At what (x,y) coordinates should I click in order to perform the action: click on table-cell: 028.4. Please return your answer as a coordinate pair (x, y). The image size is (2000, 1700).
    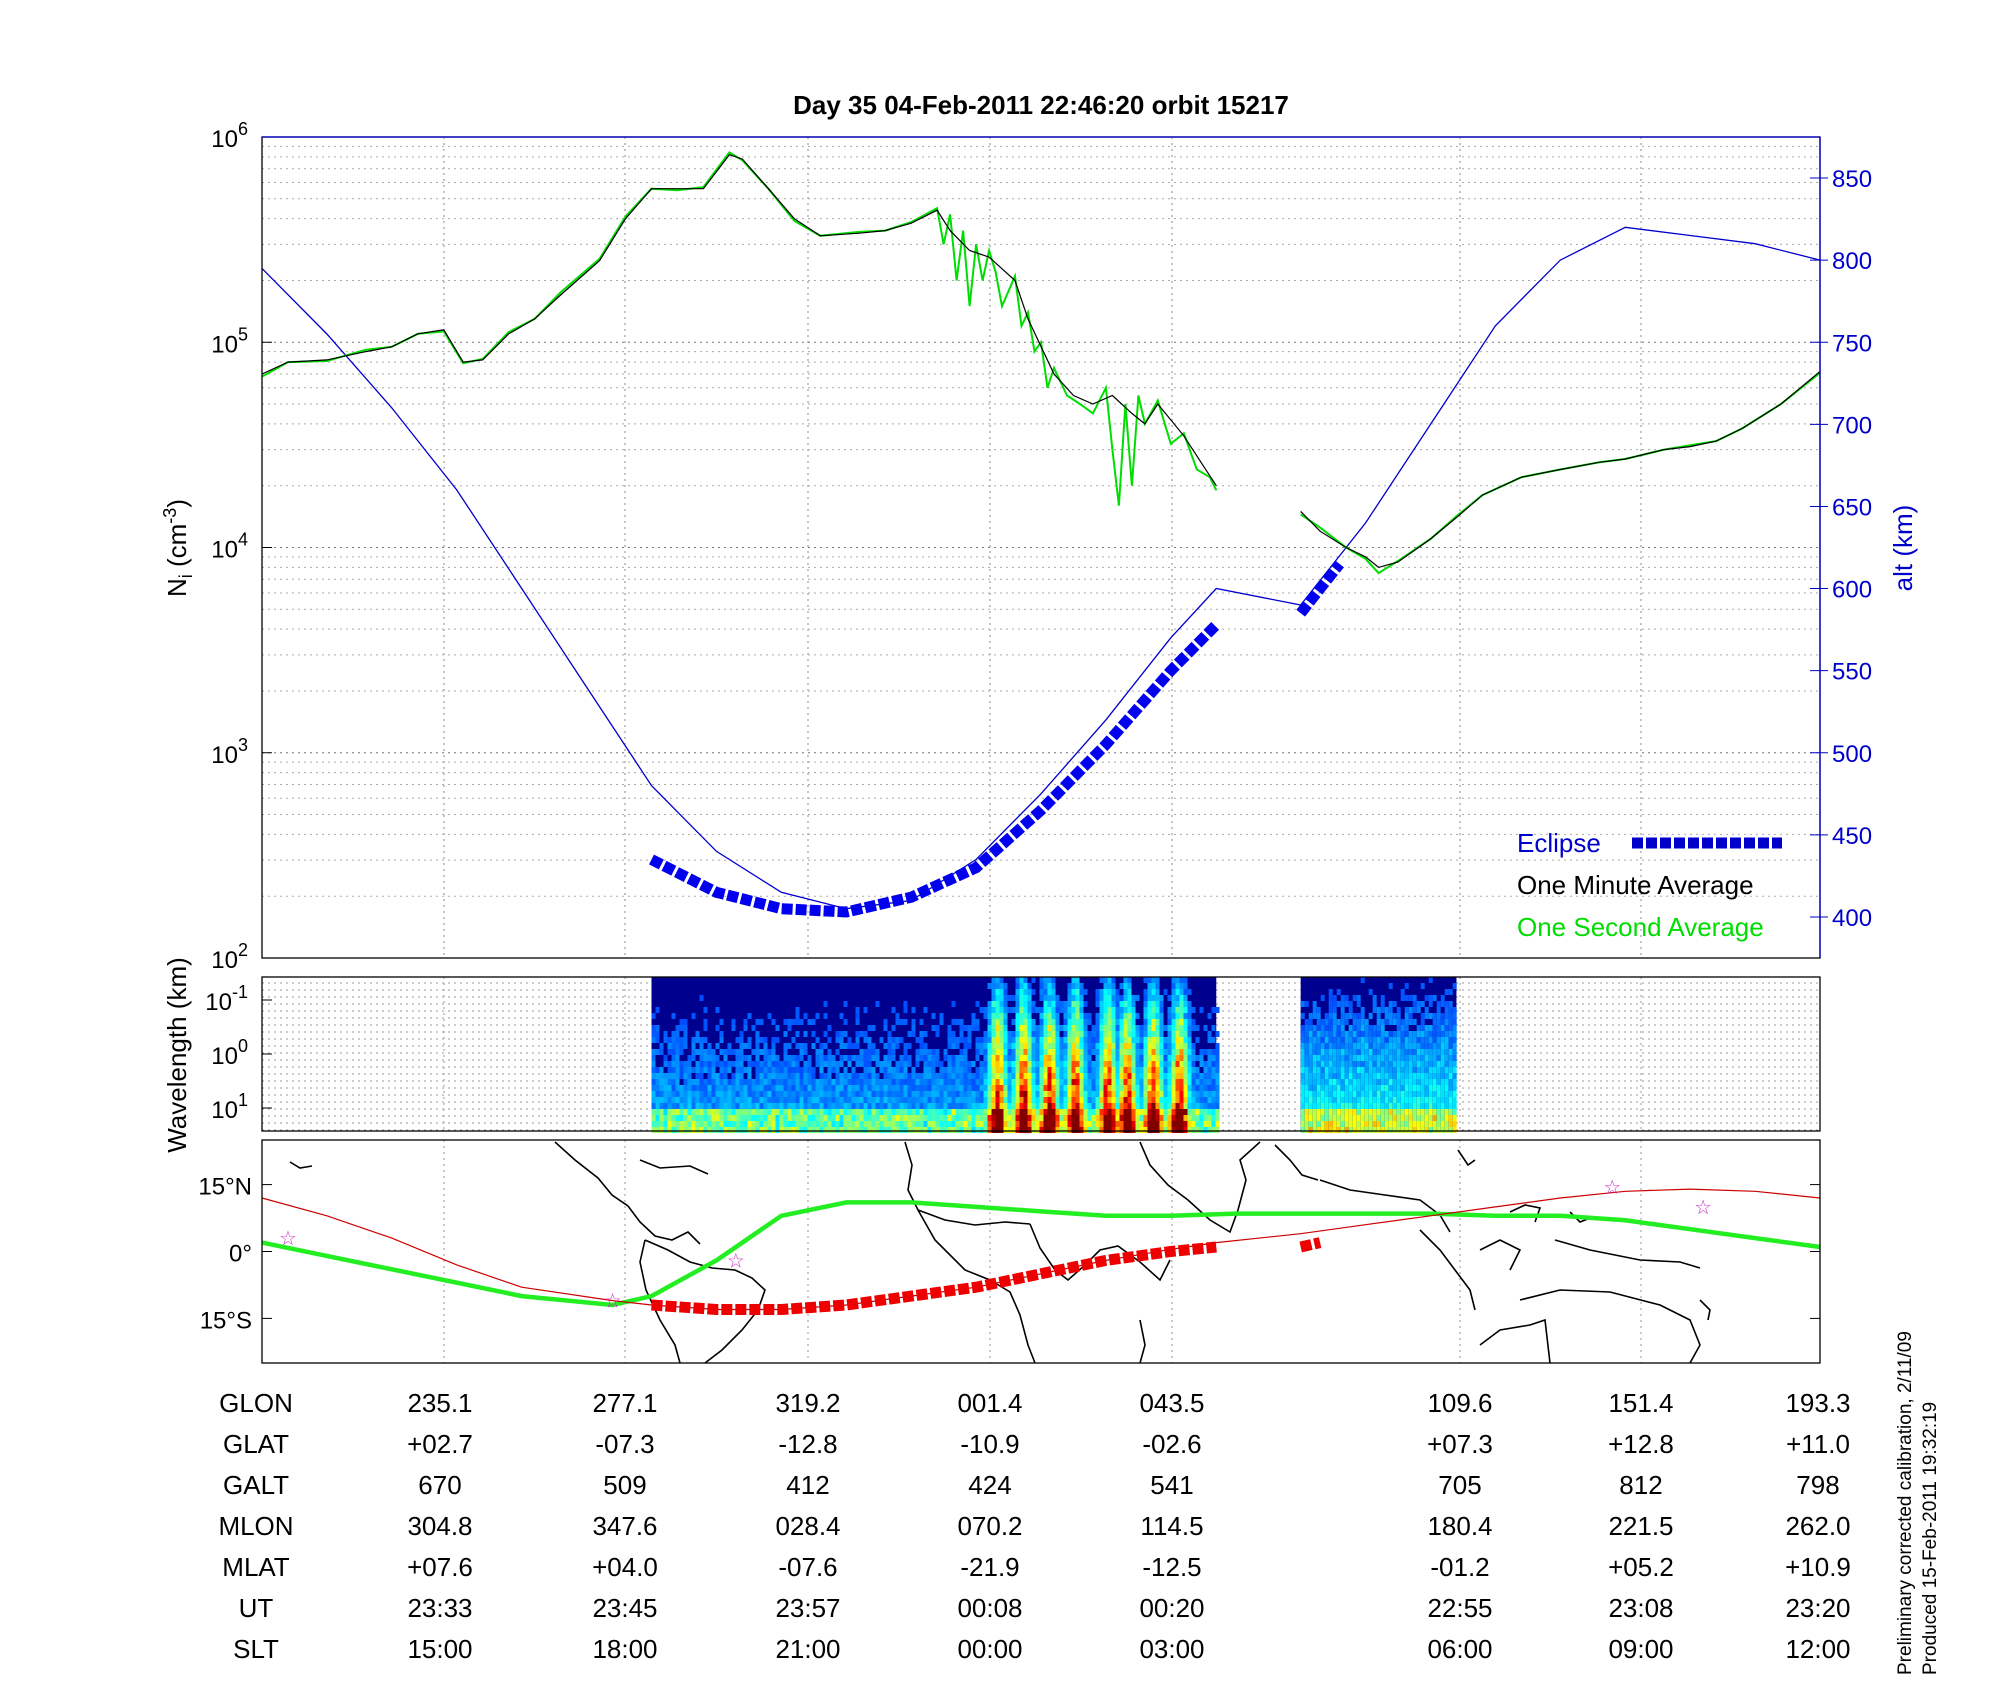
    Looking at the image, I should click on (807, 1526).